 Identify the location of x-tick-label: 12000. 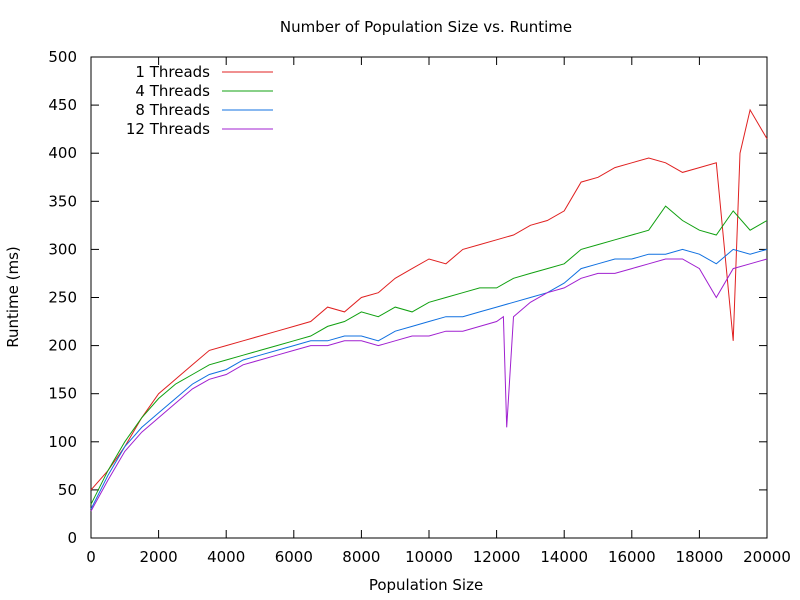
(497, 557).